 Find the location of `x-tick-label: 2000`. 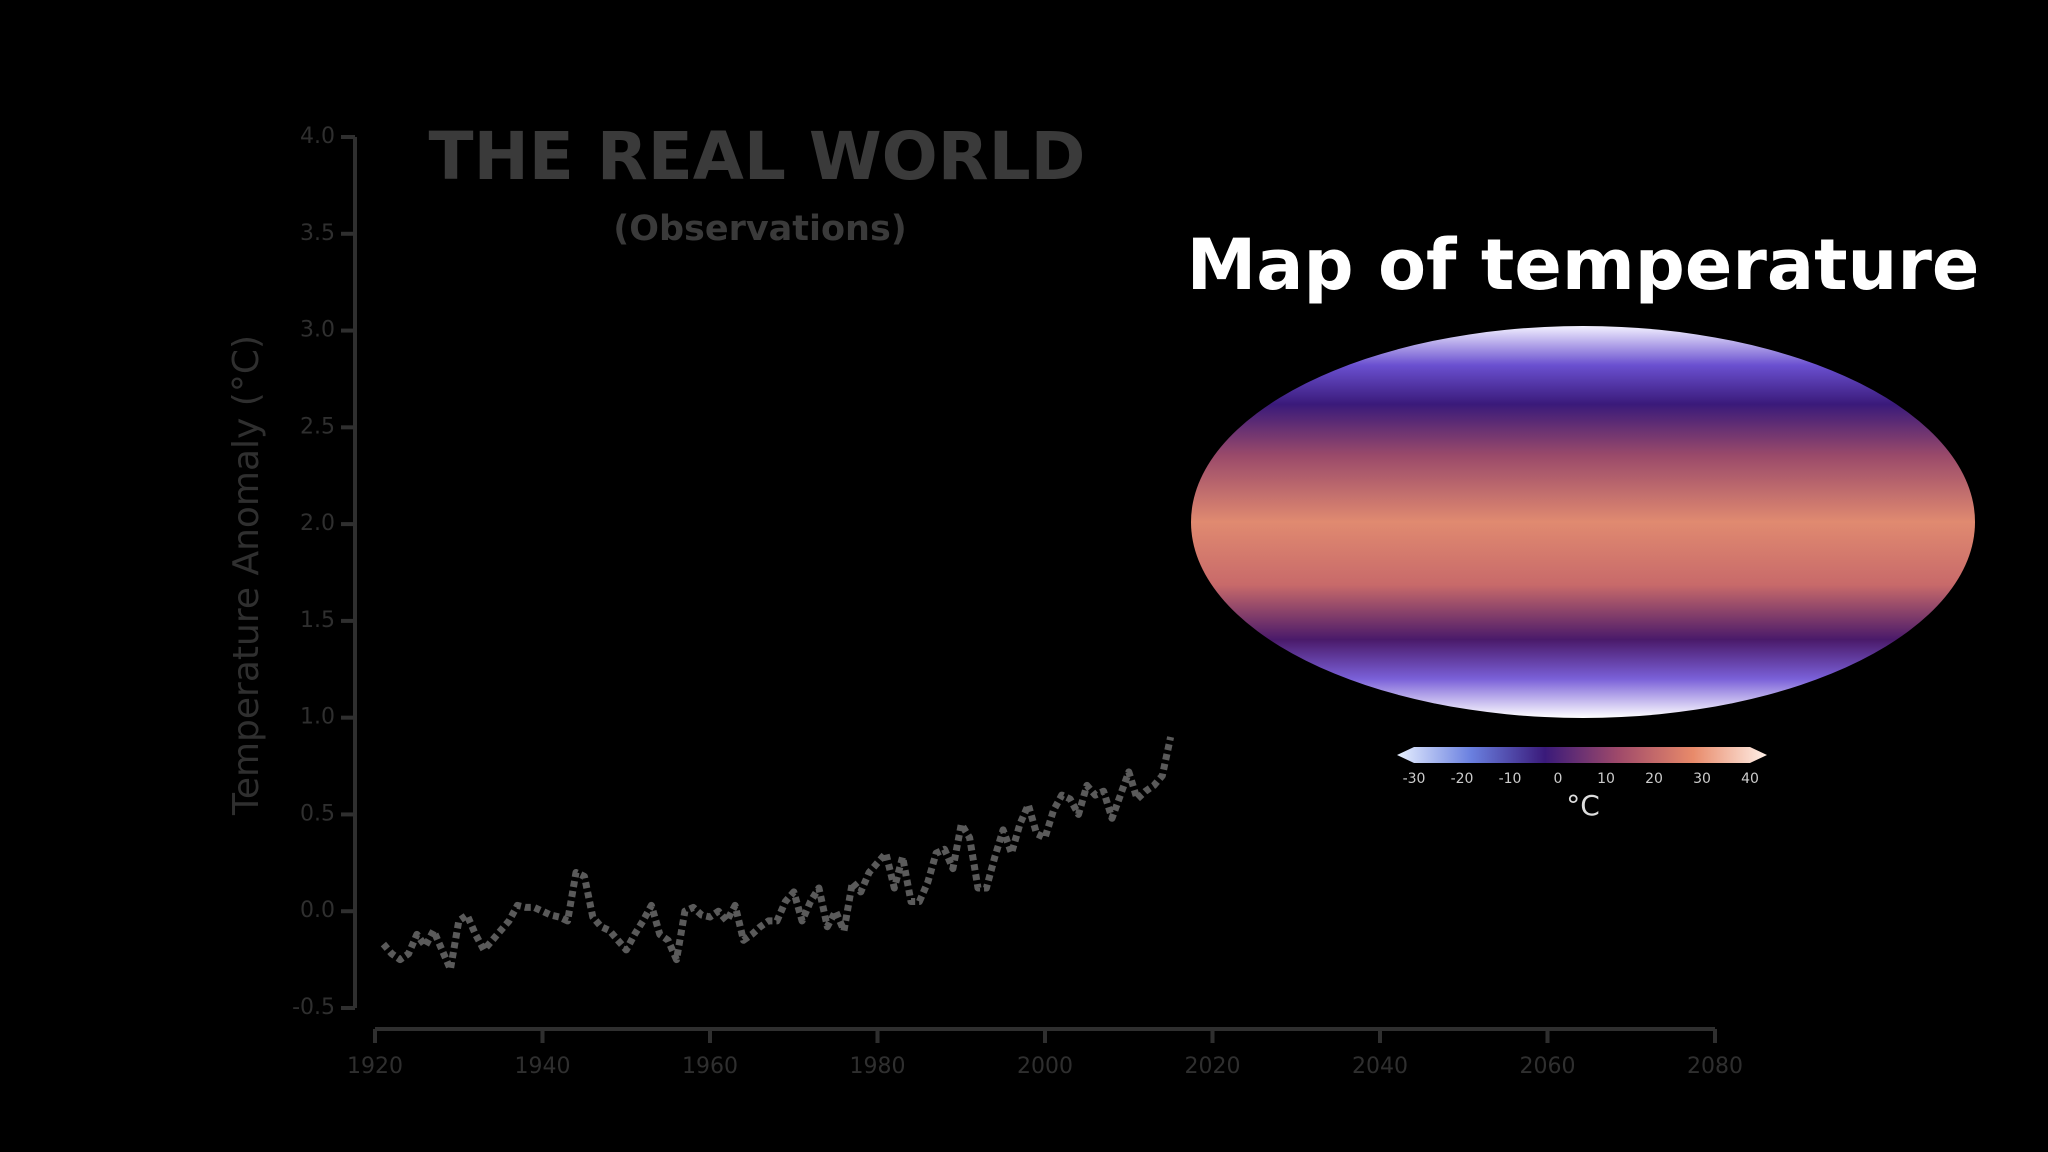

x-tick-label: 2000 is located at coordinates (1045, 1066).